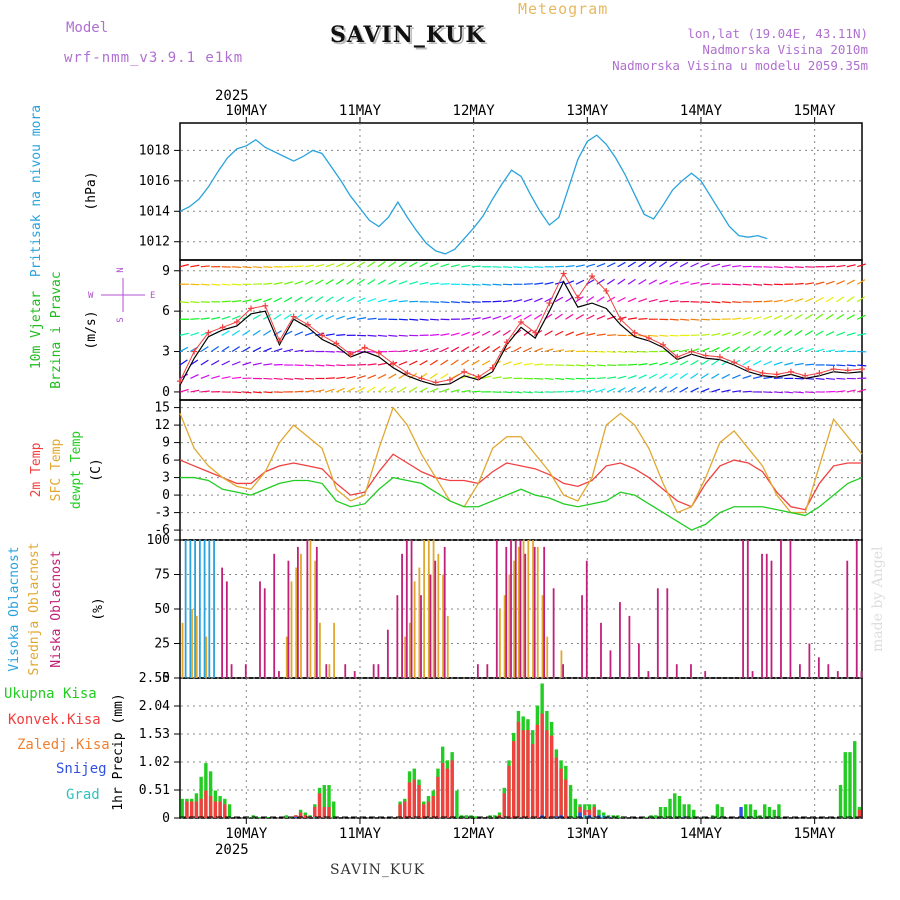  I want to click on ytick-label: 0, so click(166, 678).